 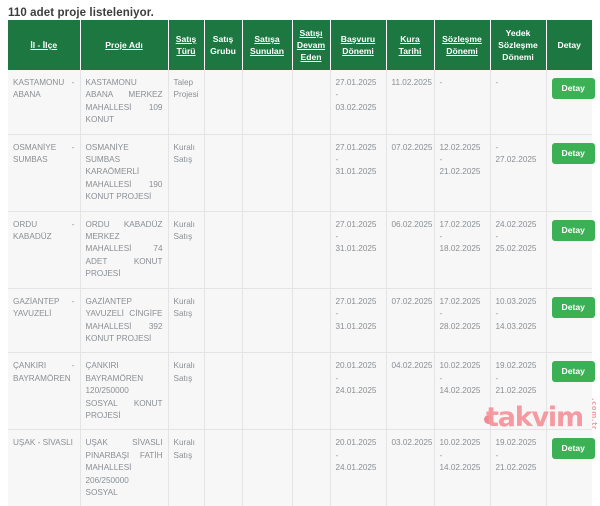 What do you see at coordinates (358, 45) in the screenshot?
I see `column-header-basvuru_donemi: Başvuru Dönemi` at bounding box center [358, 45].